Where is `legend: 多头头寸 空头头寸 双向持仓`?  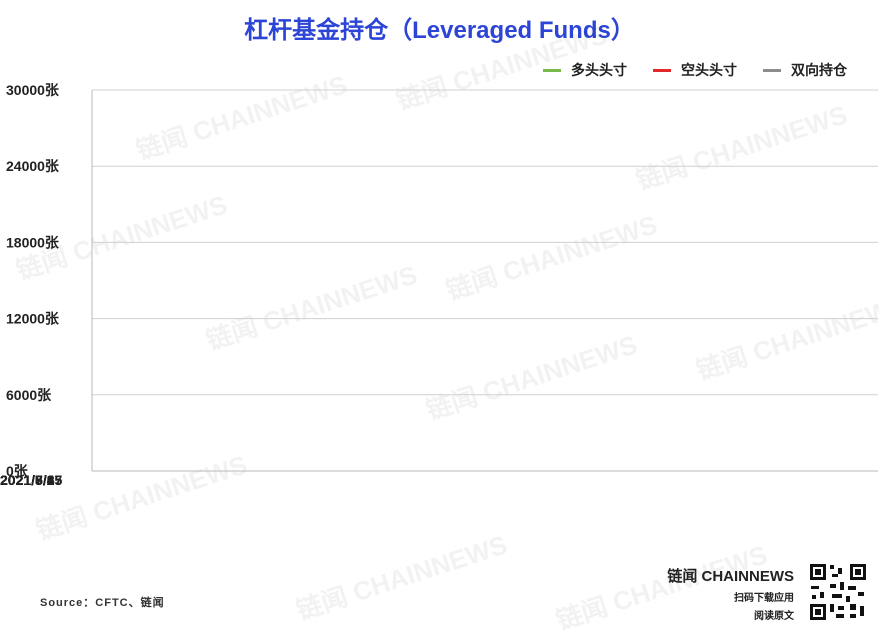 legend: 多头头寸 空头头寸 双向持仓 is located at coordinates (695, 70).